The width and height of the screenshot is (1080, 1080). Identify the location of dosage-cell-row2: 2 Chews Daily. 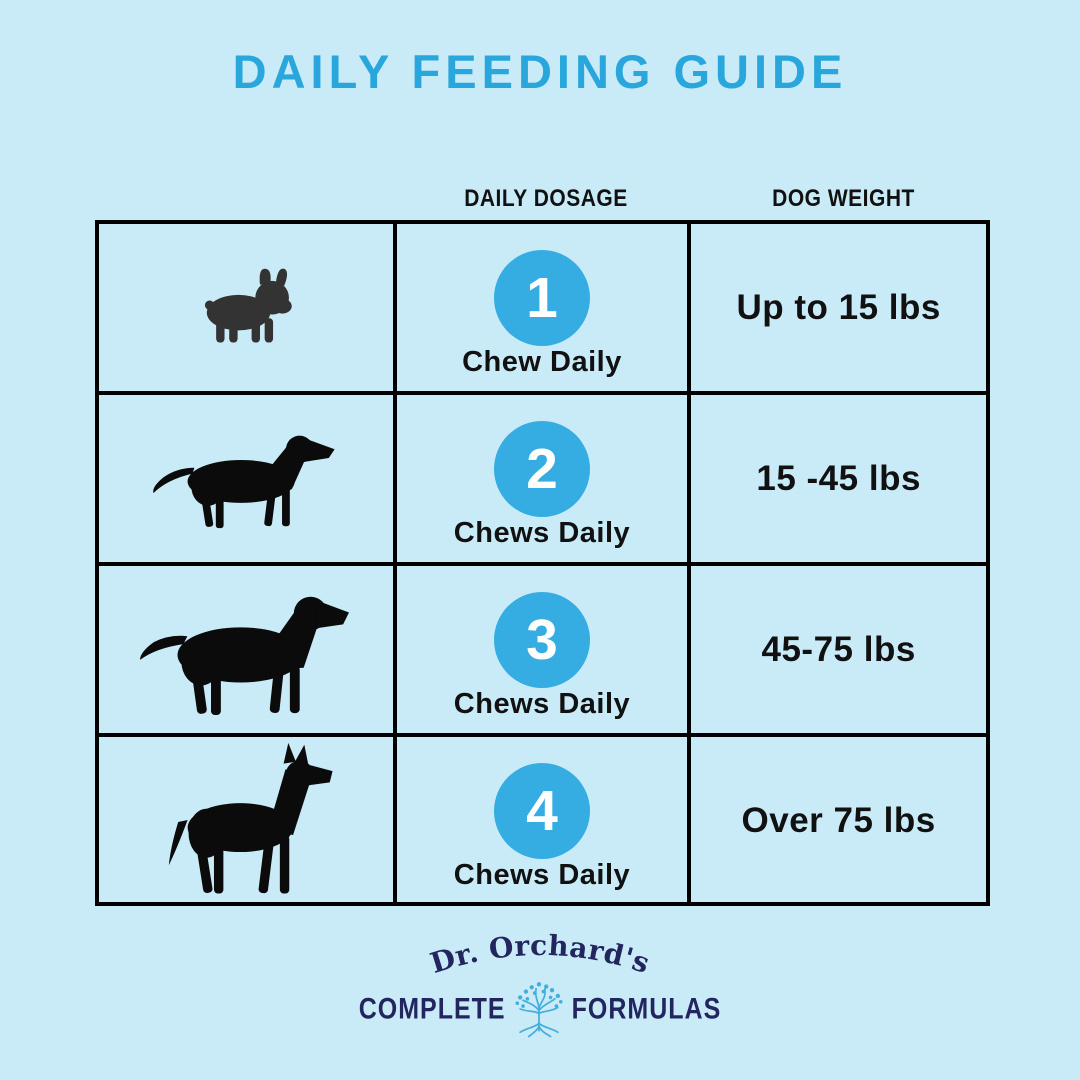
(544, 480).